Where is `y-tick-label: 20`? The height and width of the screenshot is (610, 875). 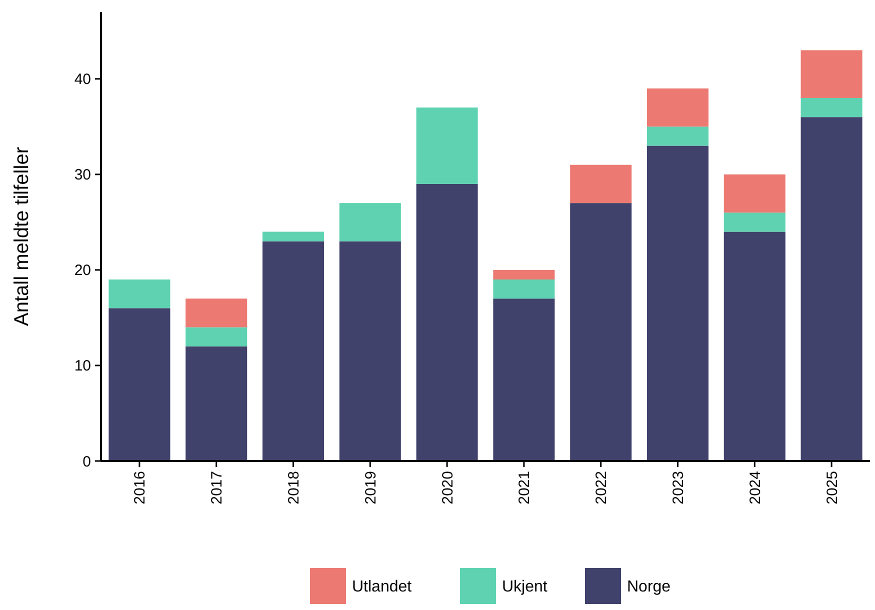
y-tick-label: 20 is located at coordinates (82, 271).